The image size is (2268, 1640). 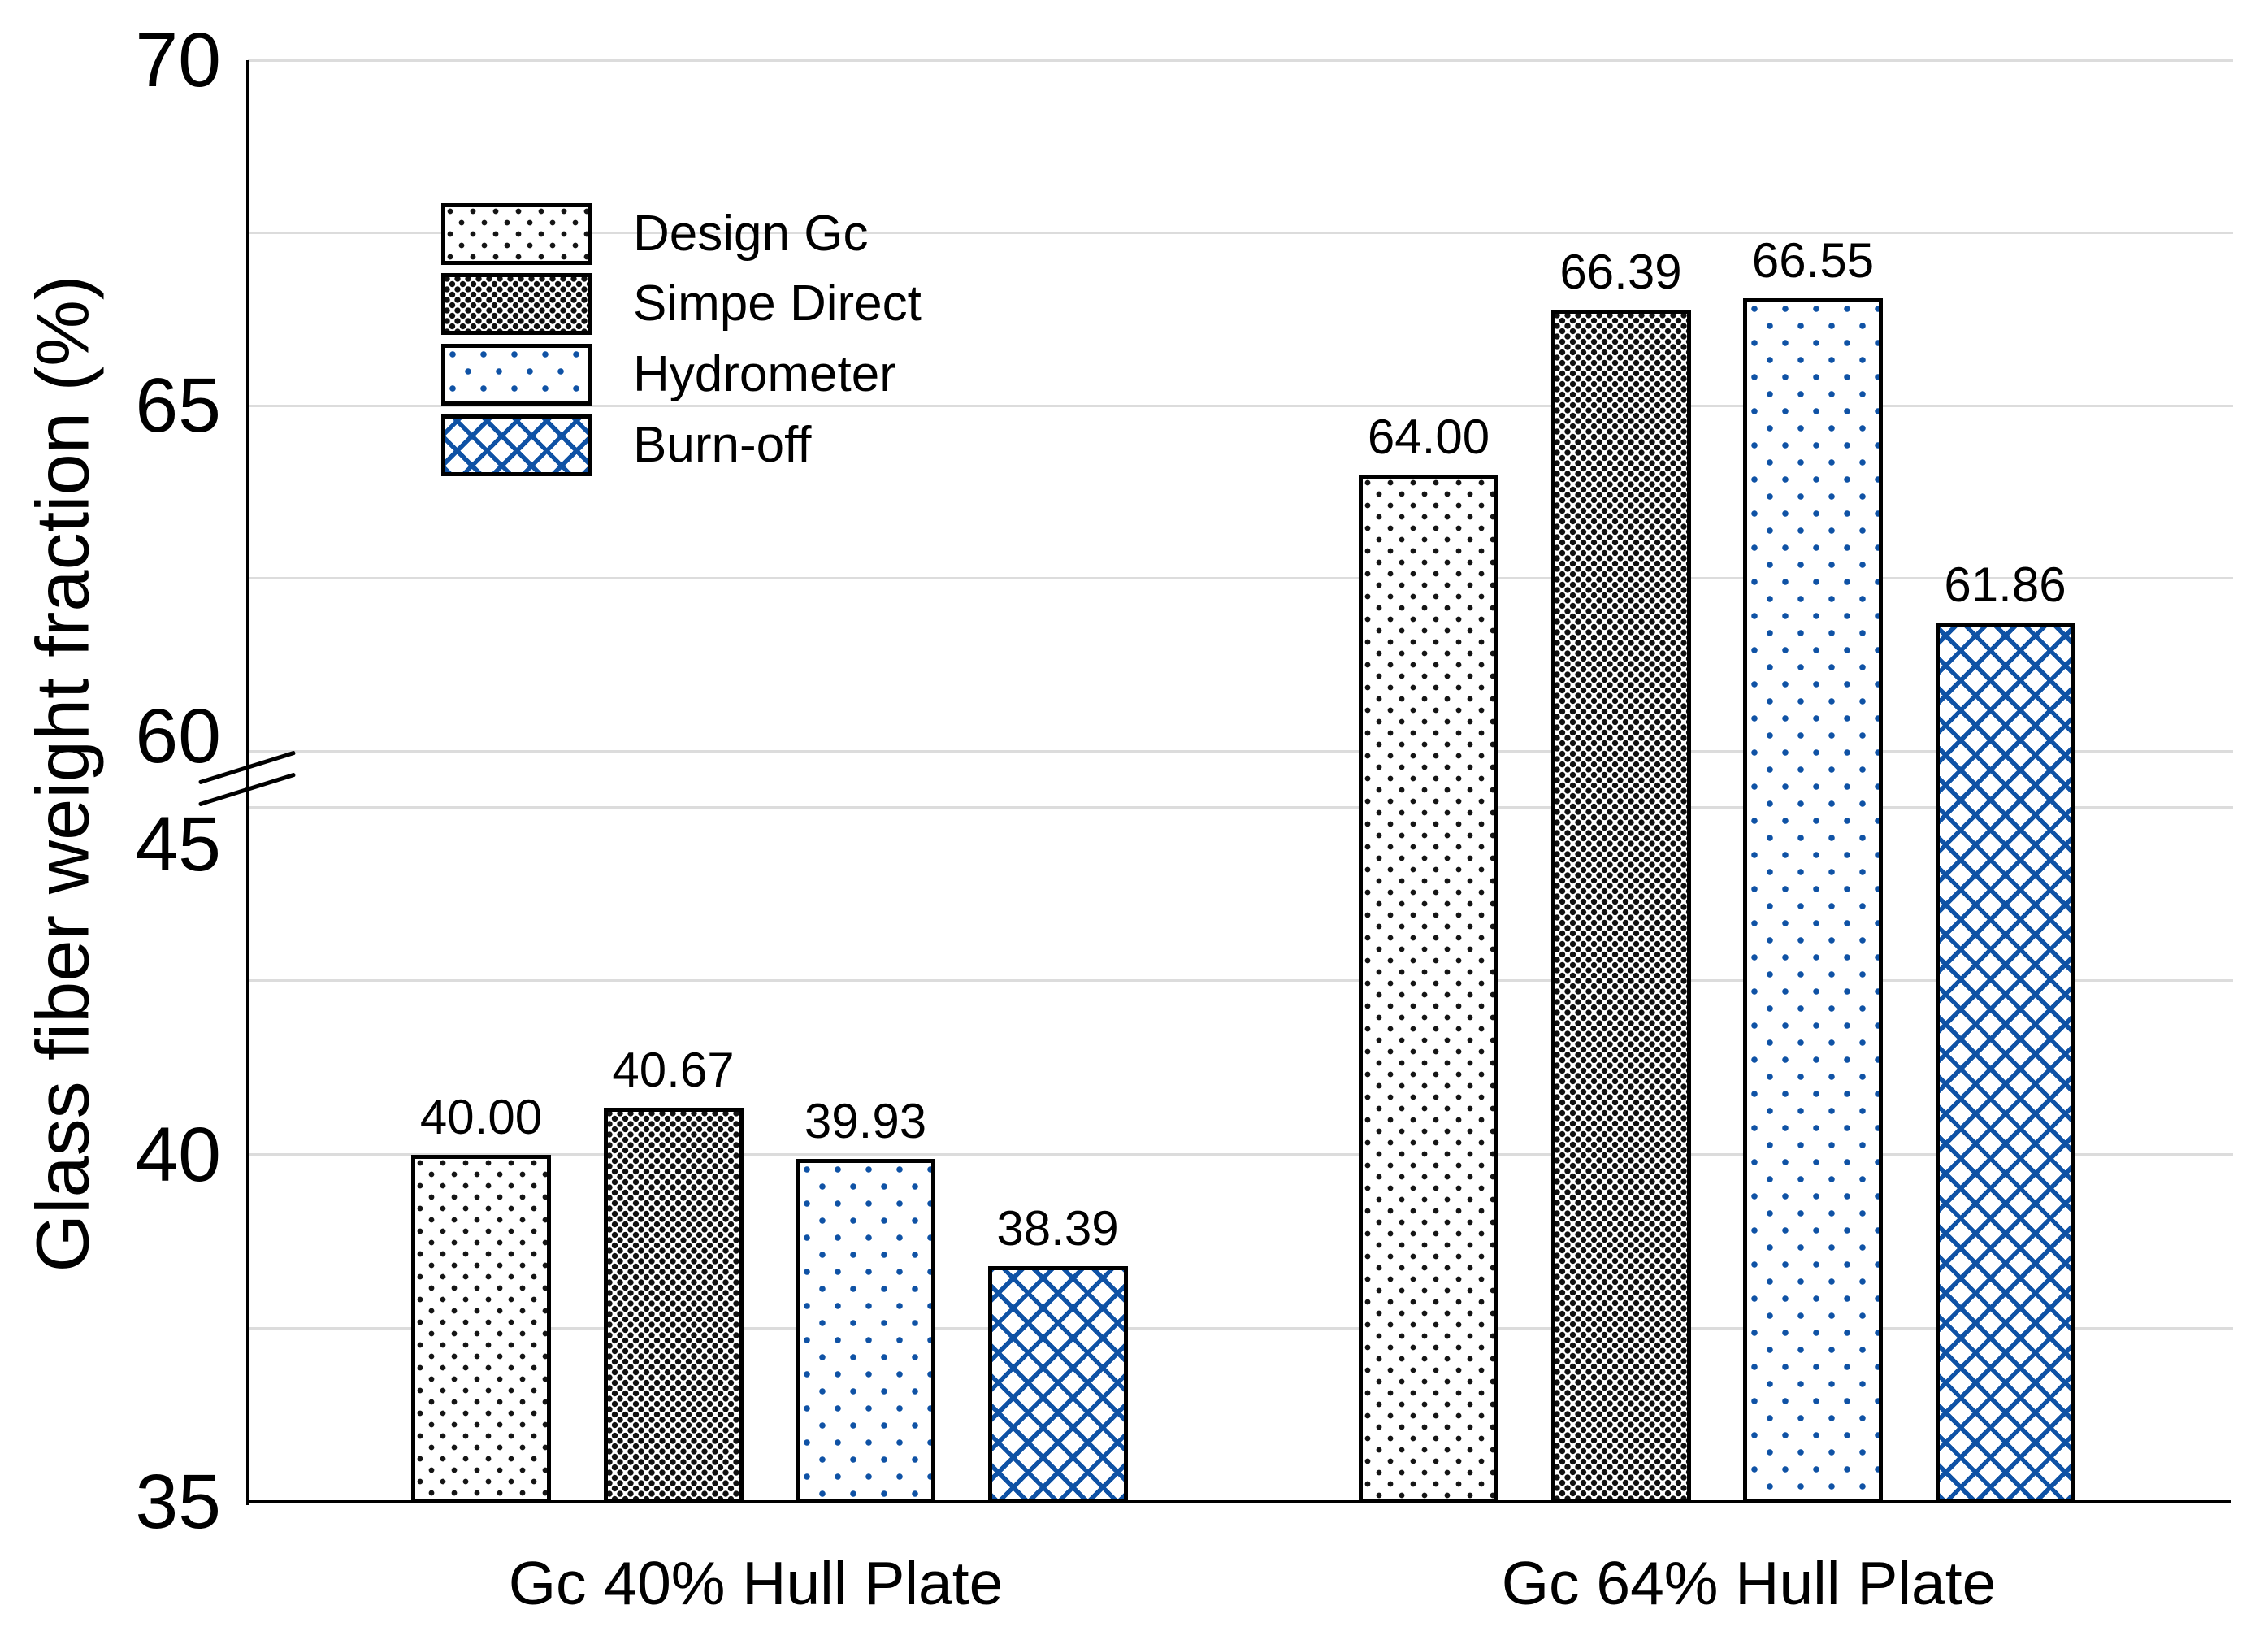 What do you see at coordinates (1238, 1501) in the screenshot?
I see `x-axis-line` at bounding box center [1238, 1501].